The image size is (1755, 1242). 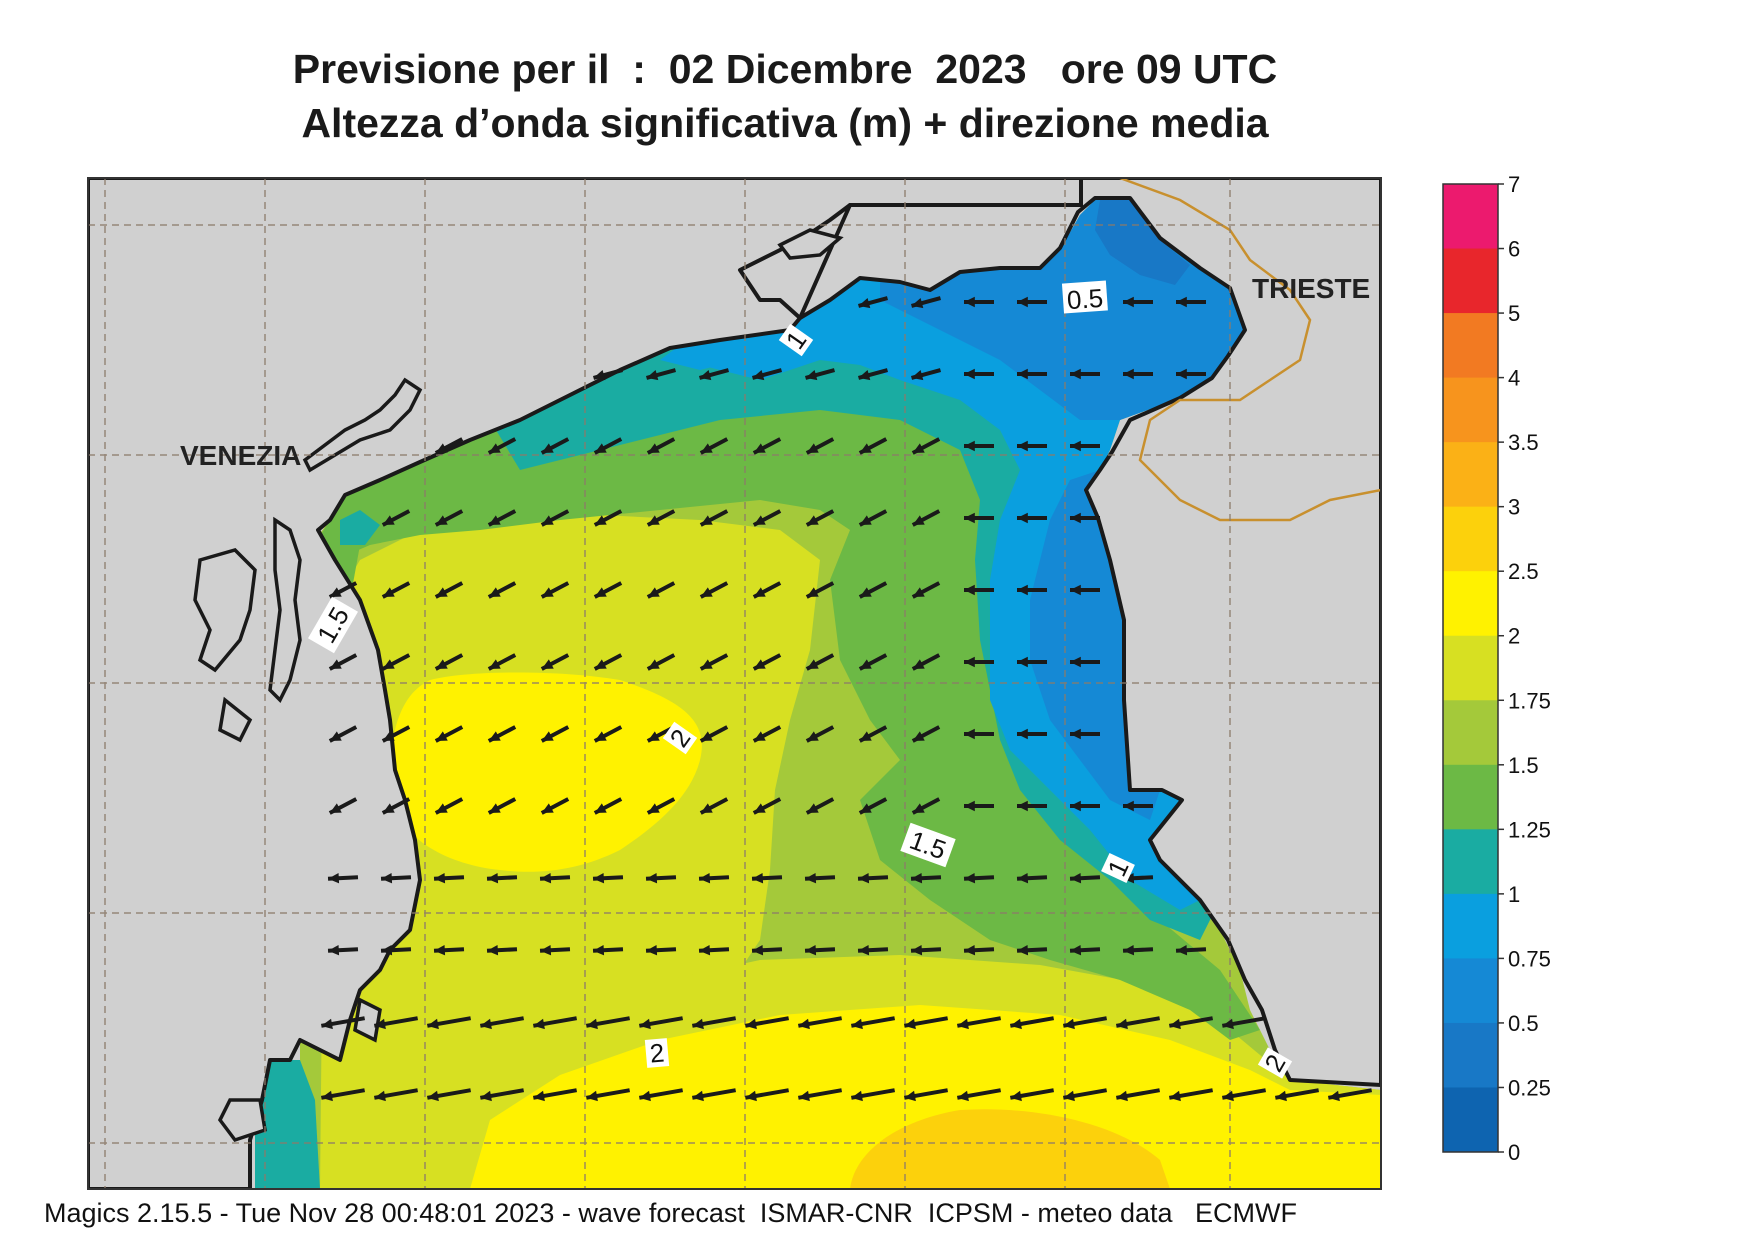 What do you see at coordinates (1514, 1152) in the screenshot?
I see `legend-tick-label: 0` at bounding box center [1514, 1152].